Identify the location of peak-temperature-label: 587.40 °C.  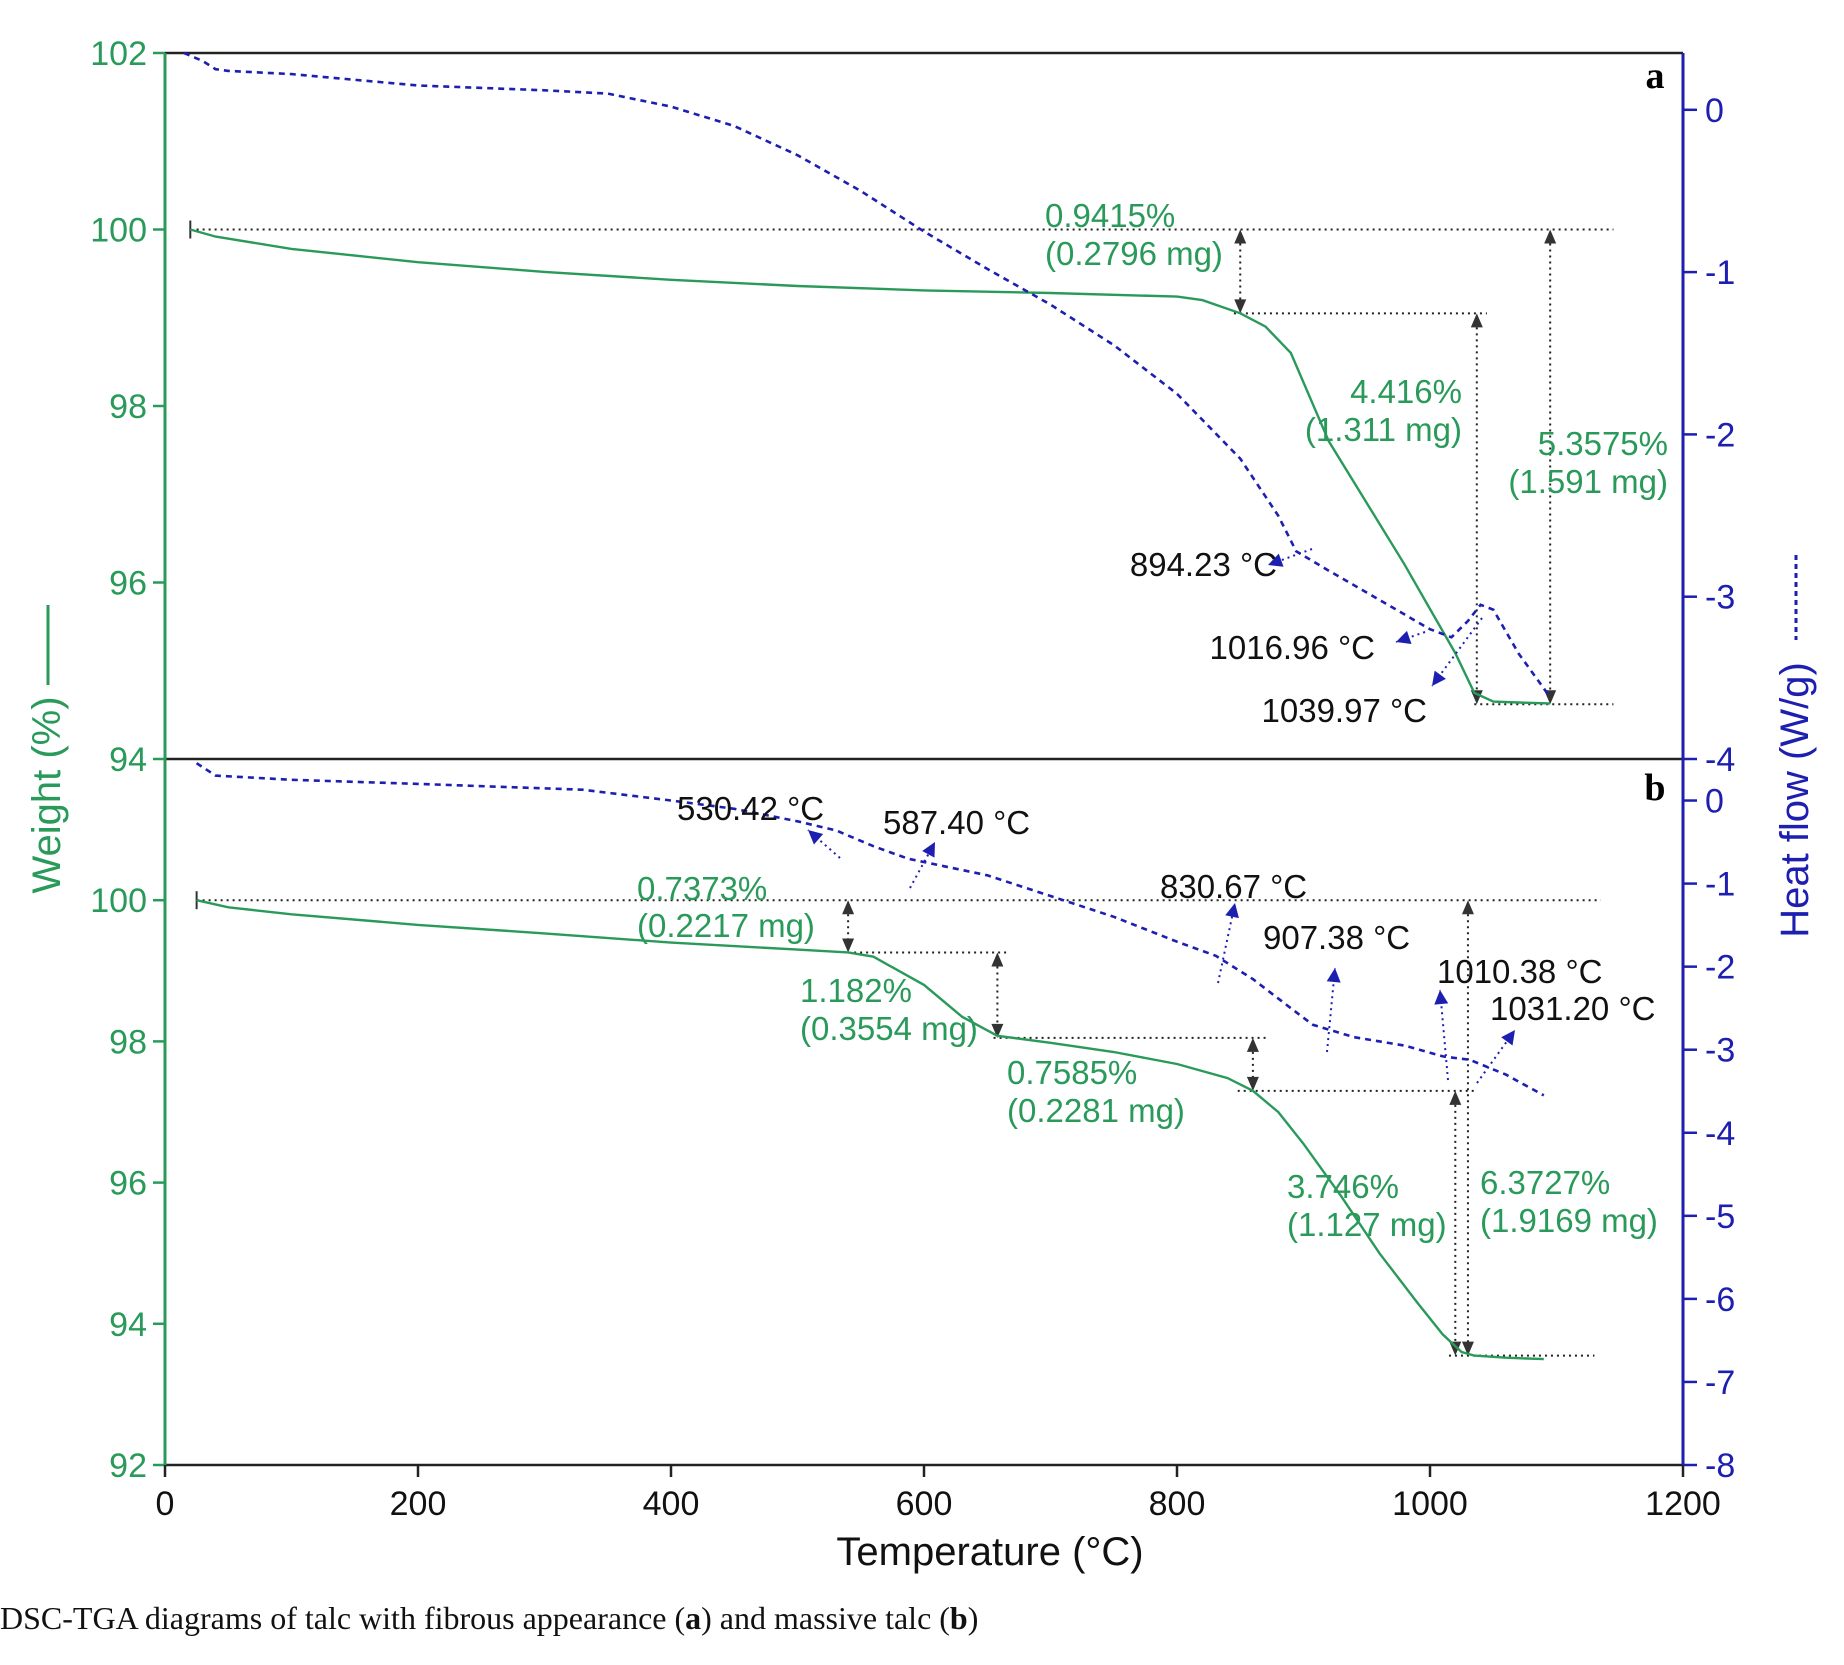
(956, 822).